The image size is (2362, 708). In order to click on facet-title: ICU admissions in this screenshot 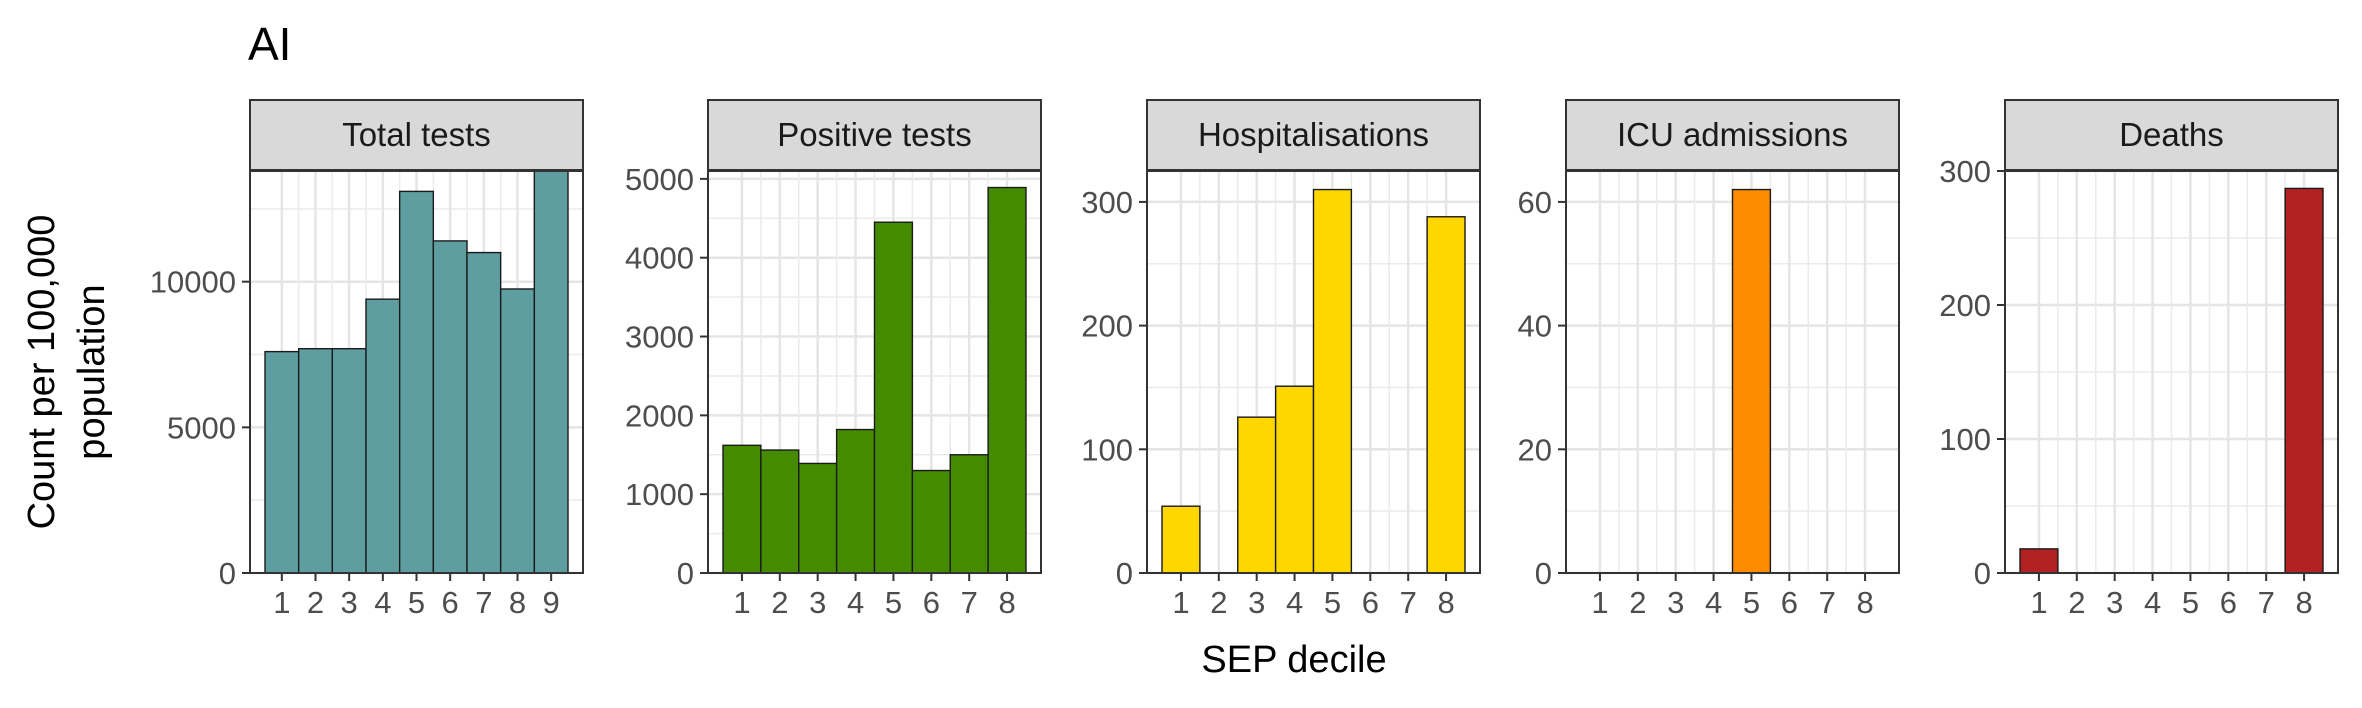, I will do `click(1732, 134)`.